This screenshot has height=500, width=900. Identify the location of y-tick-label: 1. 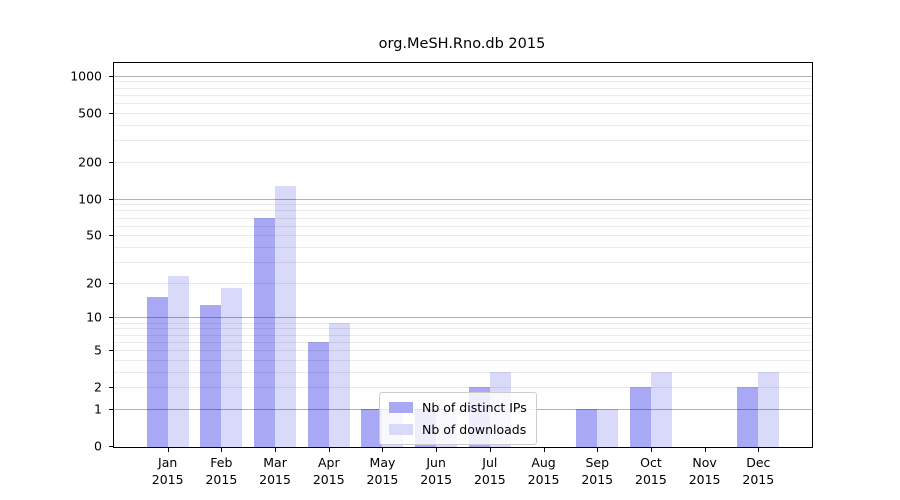
(98, 409).